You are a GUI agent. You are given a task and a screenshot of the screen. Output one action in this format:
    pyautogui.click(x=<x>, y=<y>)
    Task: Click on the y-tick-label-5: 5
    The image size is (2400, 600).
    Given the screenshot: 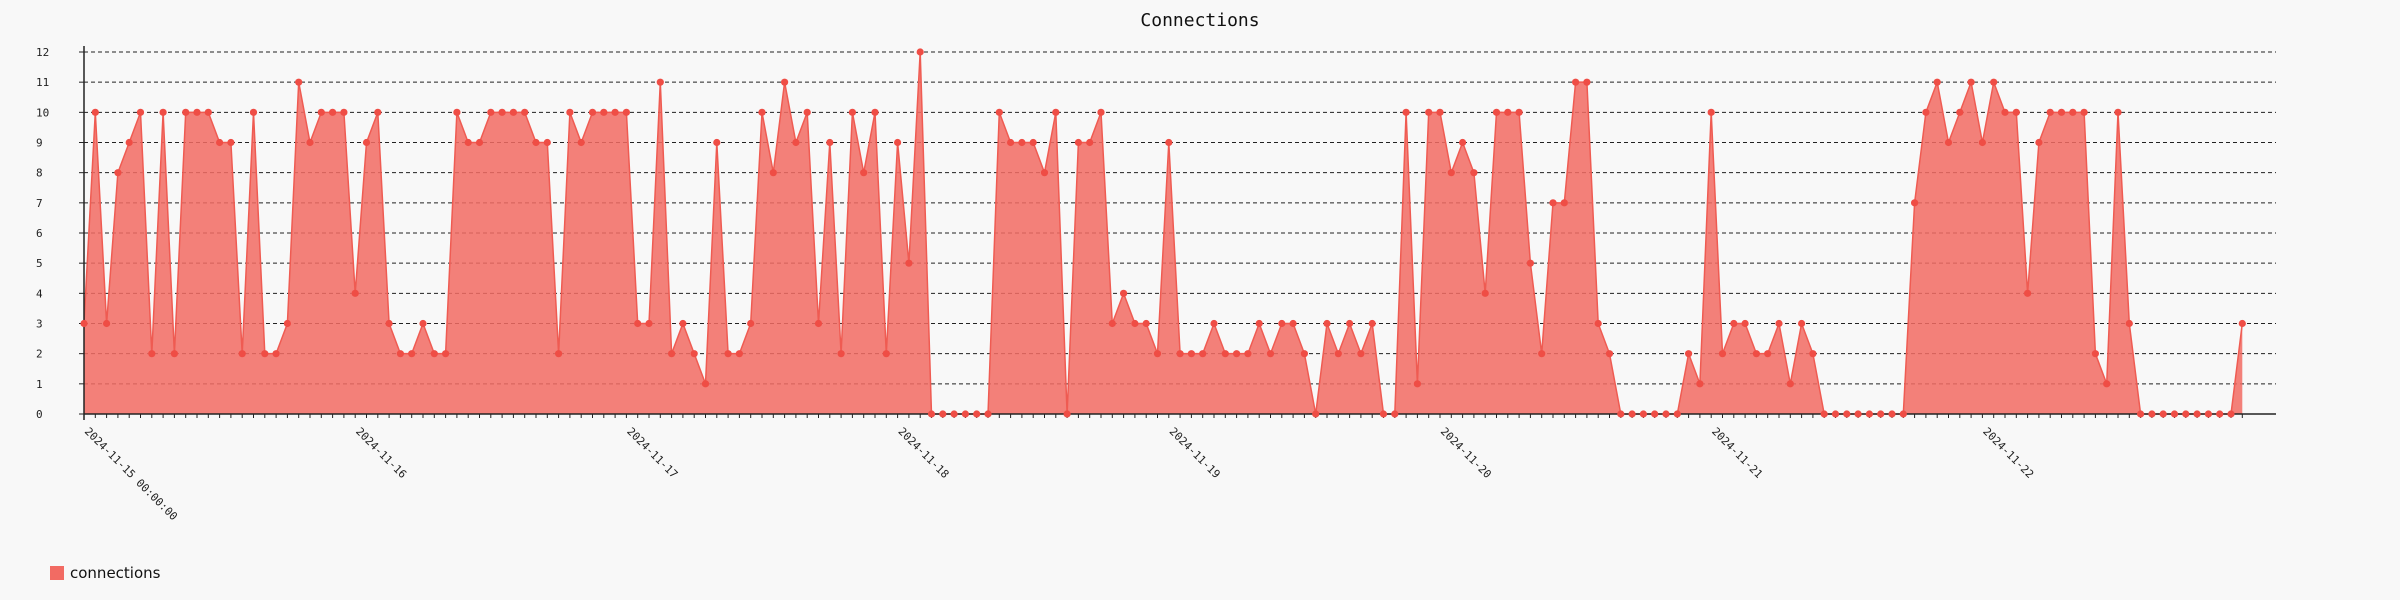 What is the action you would take?
    pyautogui.click(x=39, y=263)
    